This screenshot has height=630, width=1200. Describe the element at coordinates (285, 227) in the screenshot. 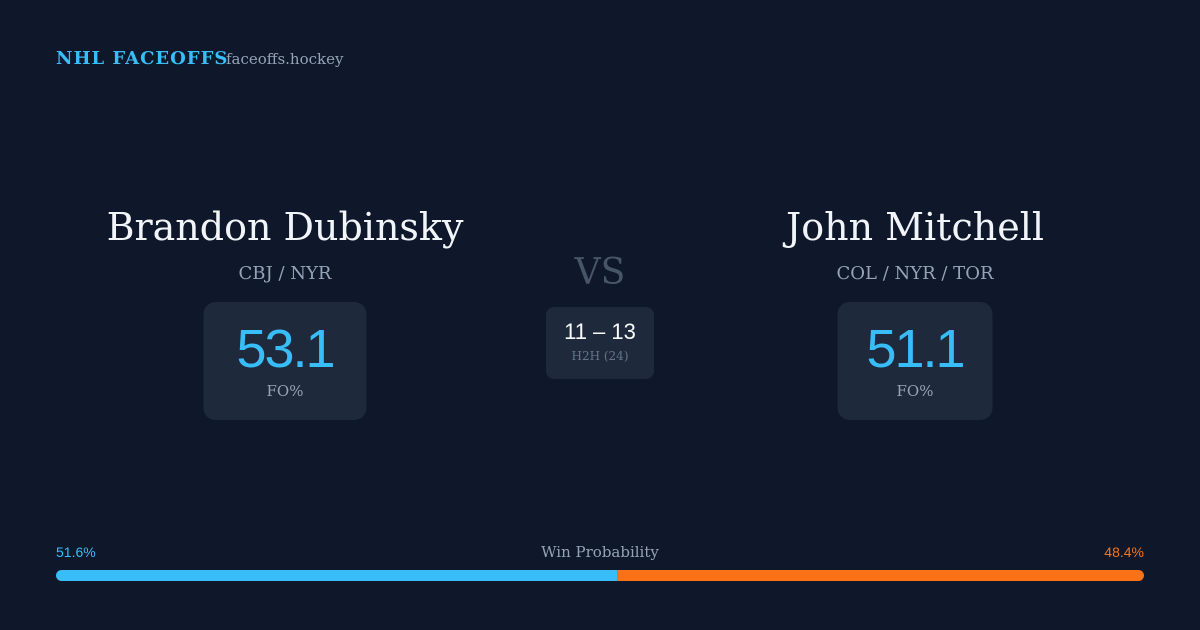

I see `player-name: Brandon Dubinsky` at that location.